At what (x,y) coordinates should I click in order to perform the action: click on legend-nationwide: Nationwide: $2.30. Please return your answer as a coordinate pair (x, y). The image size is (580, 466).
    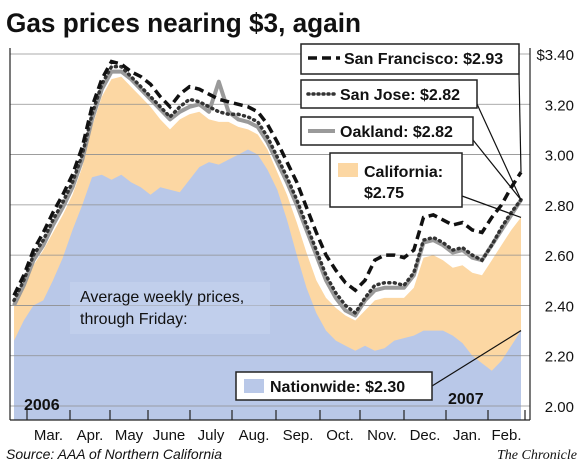
    Looking at the image, I should click on (334, 386).